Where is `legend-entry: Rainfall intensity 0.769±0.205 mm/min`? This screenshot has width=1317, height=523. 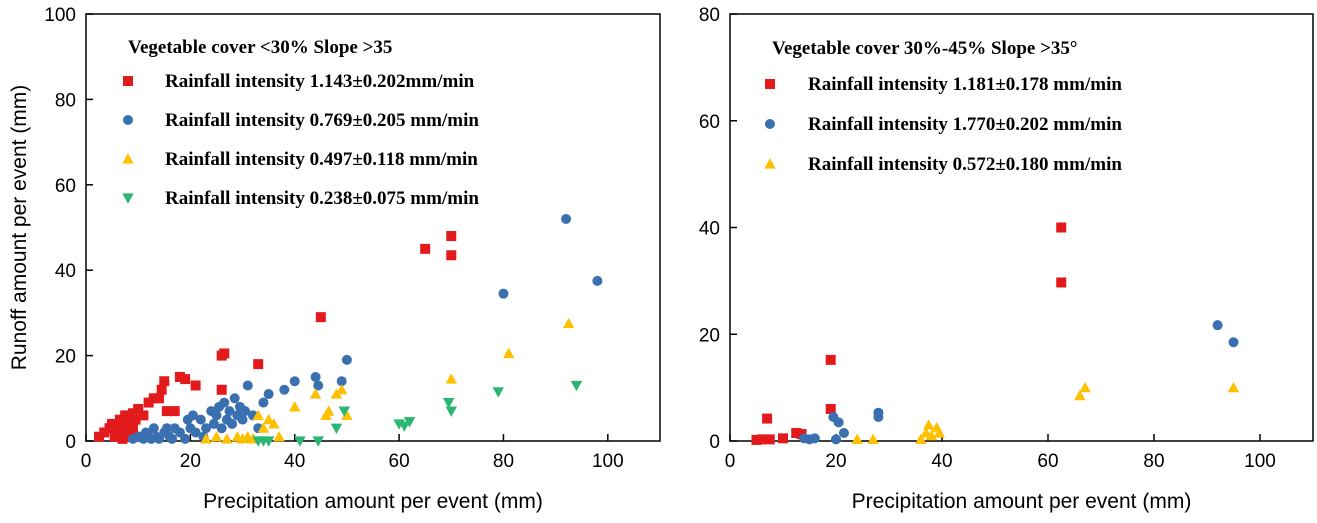
legend-entry: Rainfall intensity 0.769±0.205 mm/min is located at coordinates (322, 120).